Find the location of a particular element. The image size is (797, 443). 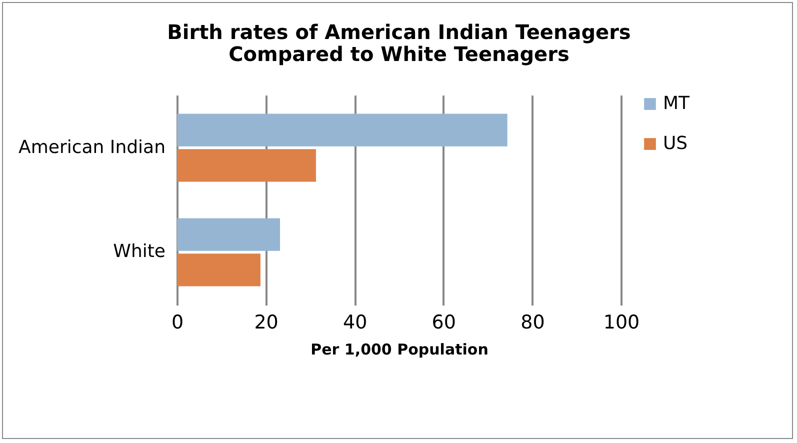

x-tick-label: 60 is located at coordinates (444, 323).